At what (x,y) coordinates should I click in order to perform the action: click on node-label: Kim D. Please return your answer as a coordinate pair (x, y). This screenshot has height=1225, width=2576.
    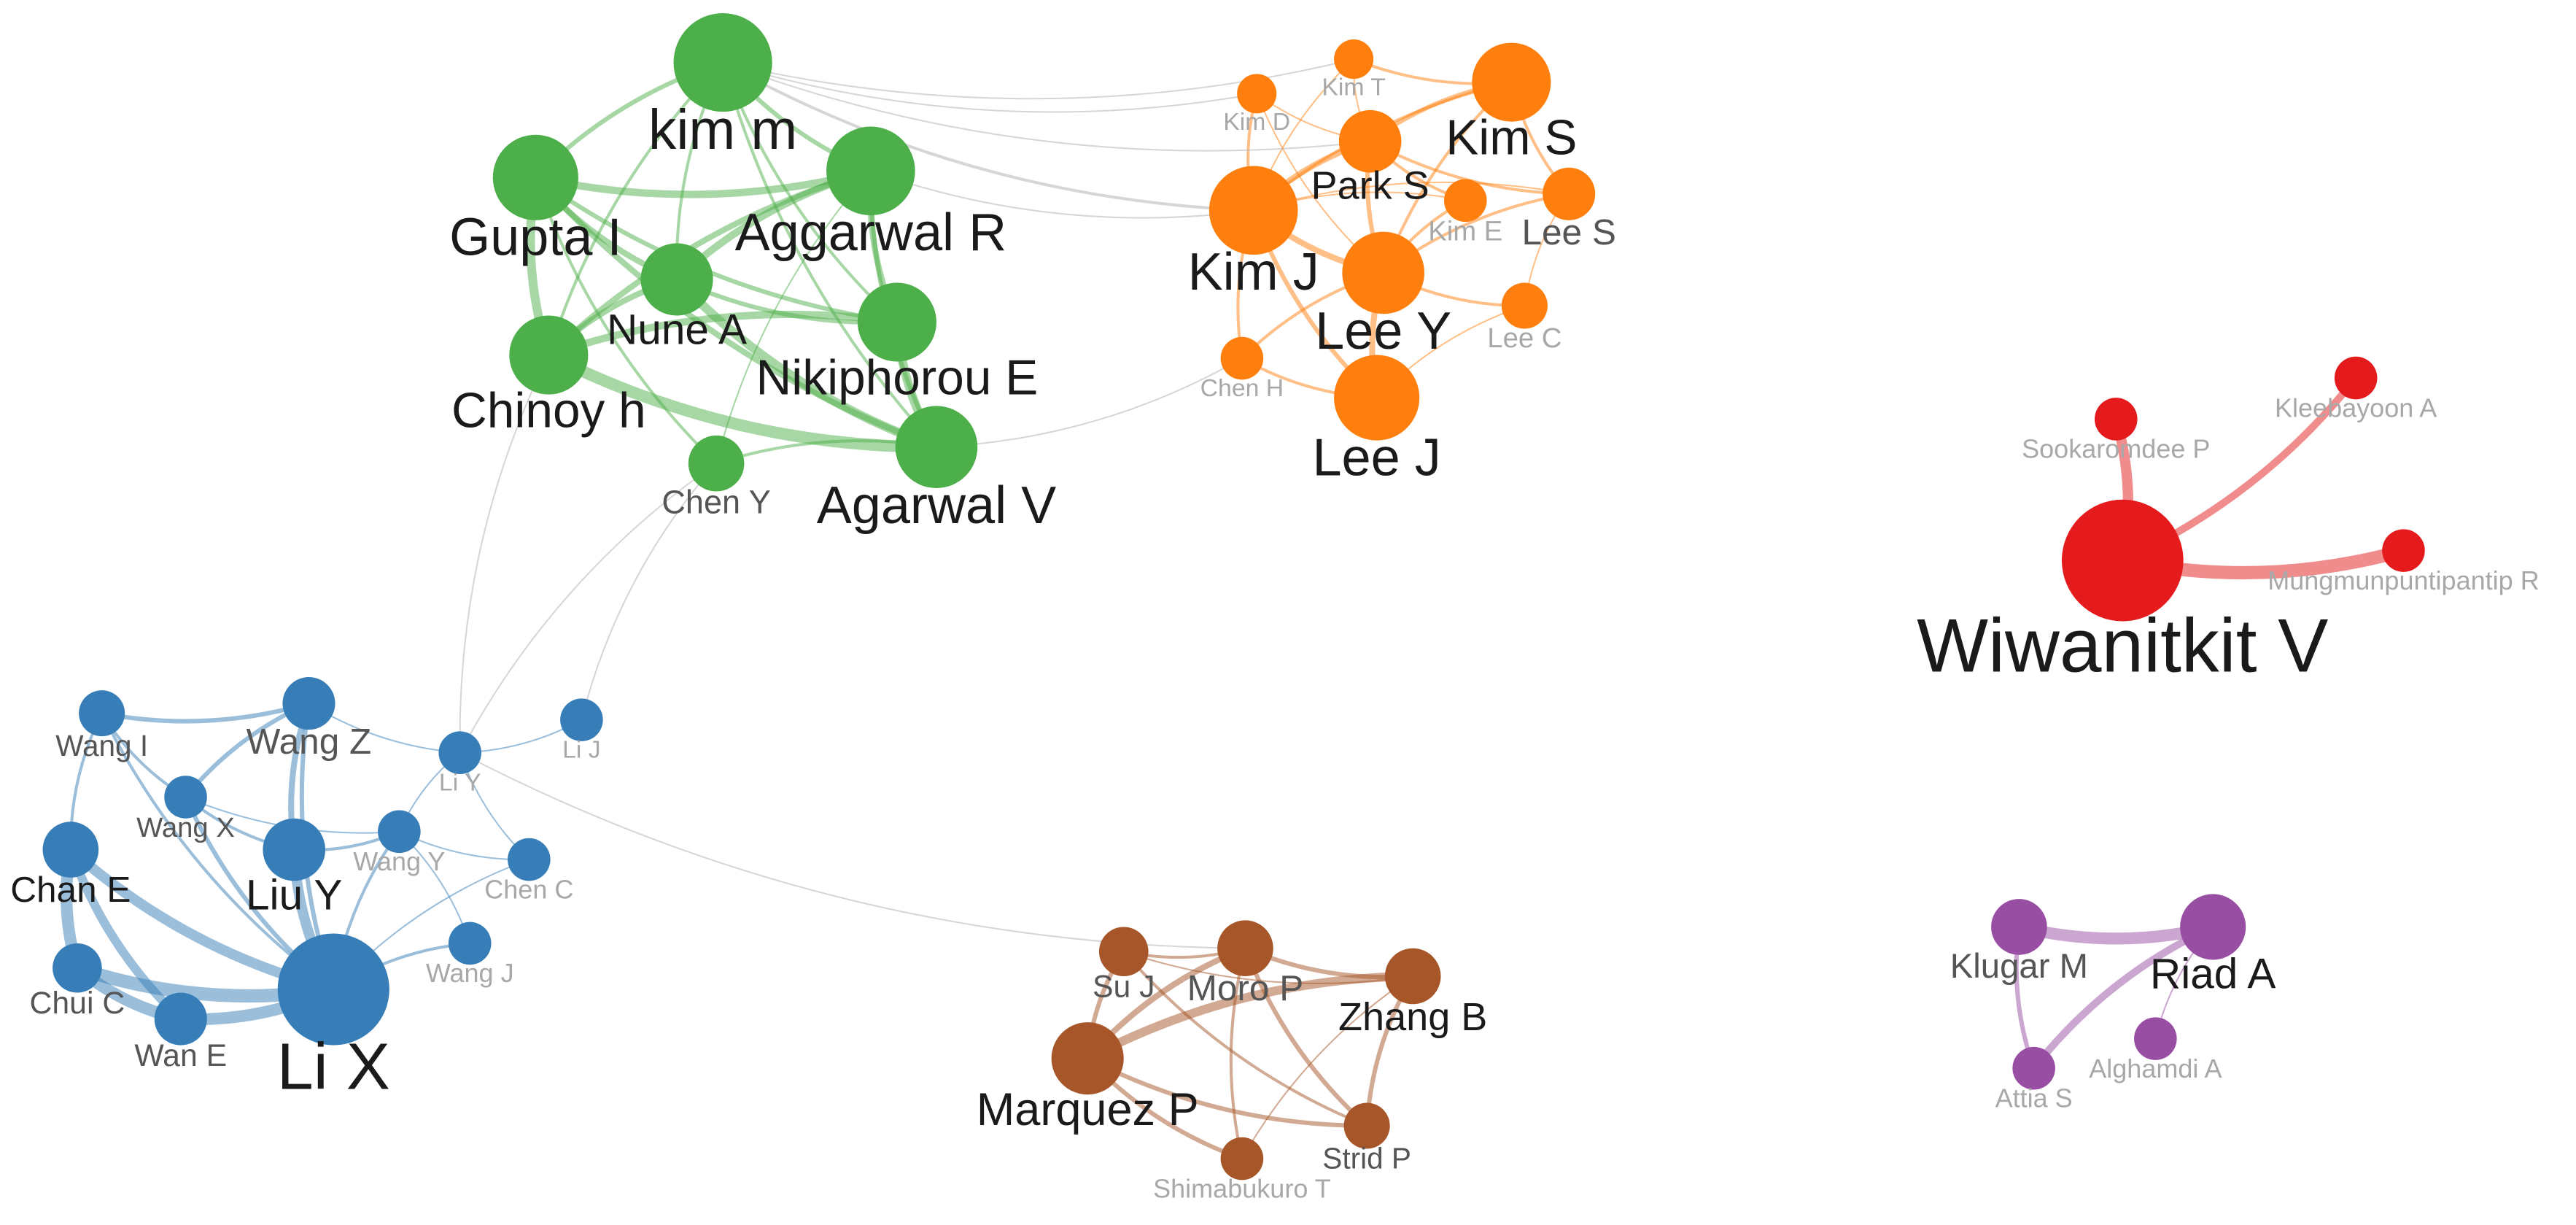
    Looking at the image, I should click on (1257, 122).